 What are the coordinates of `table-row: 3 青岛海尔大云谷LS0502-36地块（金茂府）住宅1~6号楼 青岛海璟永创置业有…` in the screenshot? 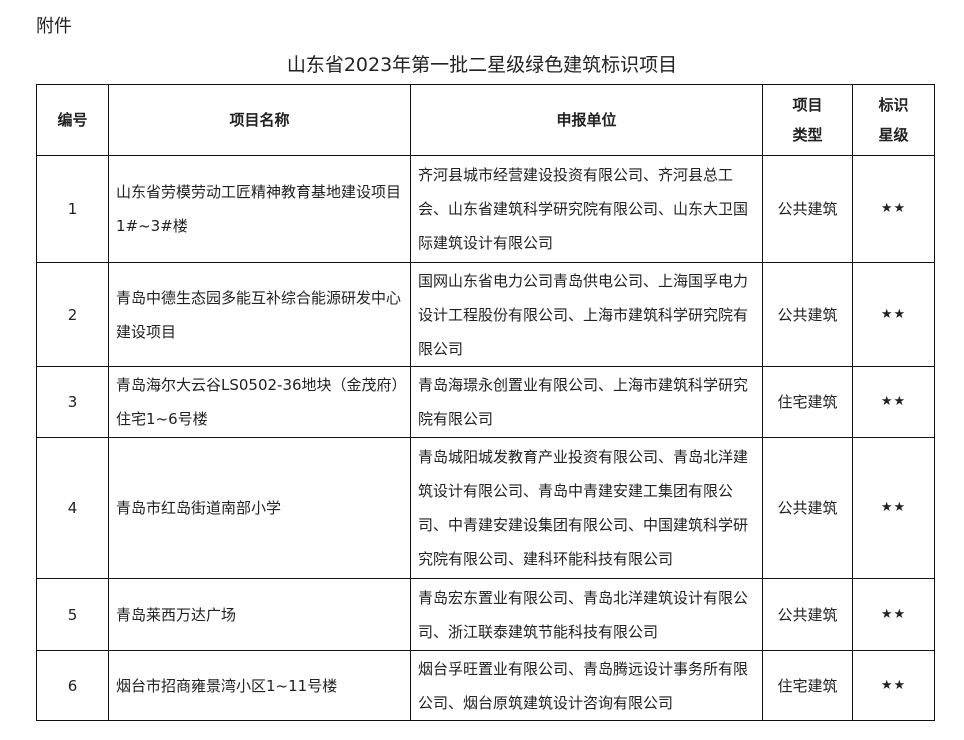 It's located at (485, 402).